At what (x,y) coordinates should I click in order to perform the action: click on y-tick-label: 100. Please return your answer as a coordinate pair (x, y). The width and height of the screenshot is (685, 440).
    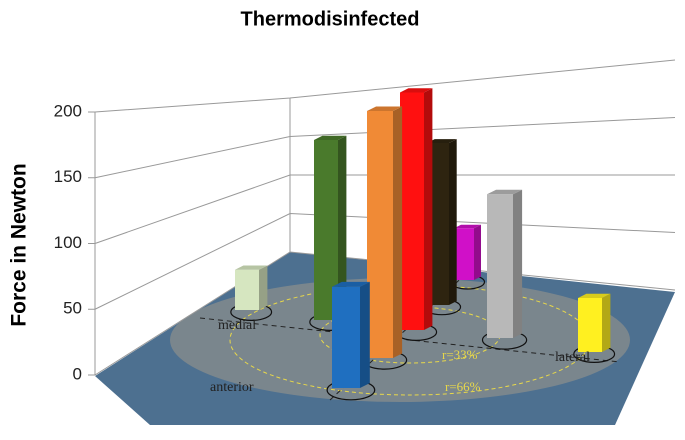
    Looking at the image, I should click on (68, 242).